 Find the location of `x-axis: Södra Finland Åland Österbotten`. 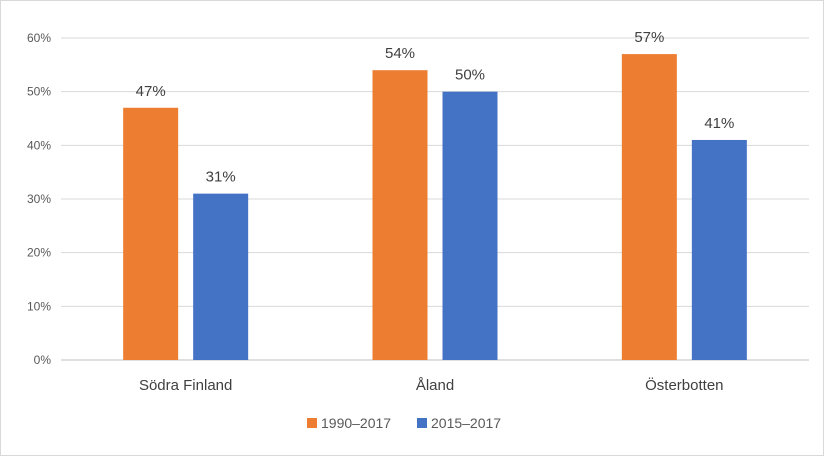

x-axis: Södra Finland Åland Österbotten is located at coordinates (431, 385).